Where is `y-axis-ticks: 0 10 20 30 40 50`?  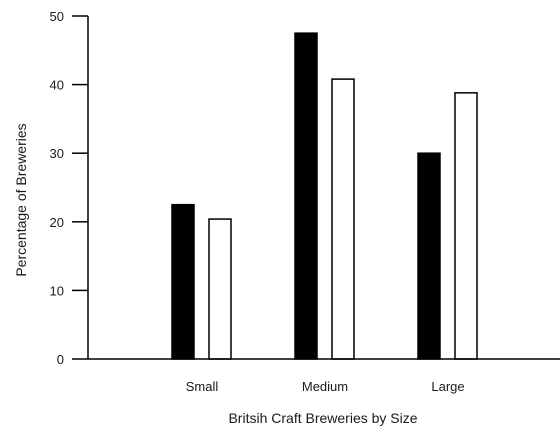 y-axis-ticks: 0 10 20 30 40 50 is located at coordinates (69, 188).